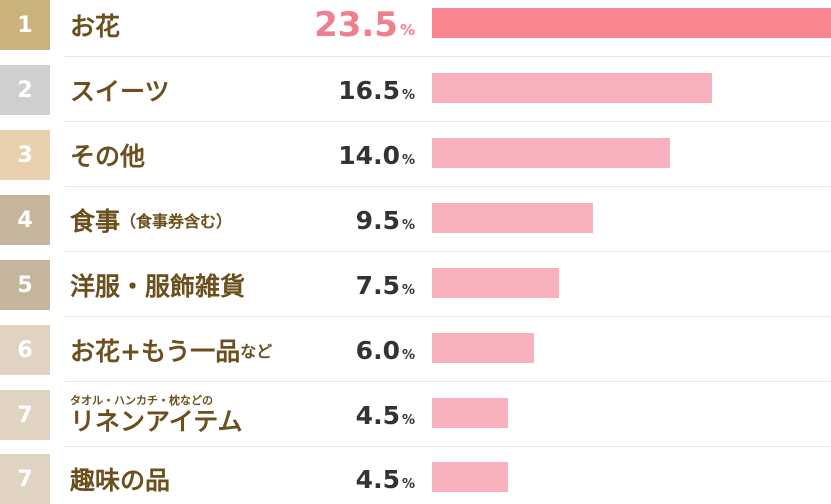  Describe the element at coordinates (156, 421) in the screenshot. I see `category-label-main: リネンアイテム` at that location.